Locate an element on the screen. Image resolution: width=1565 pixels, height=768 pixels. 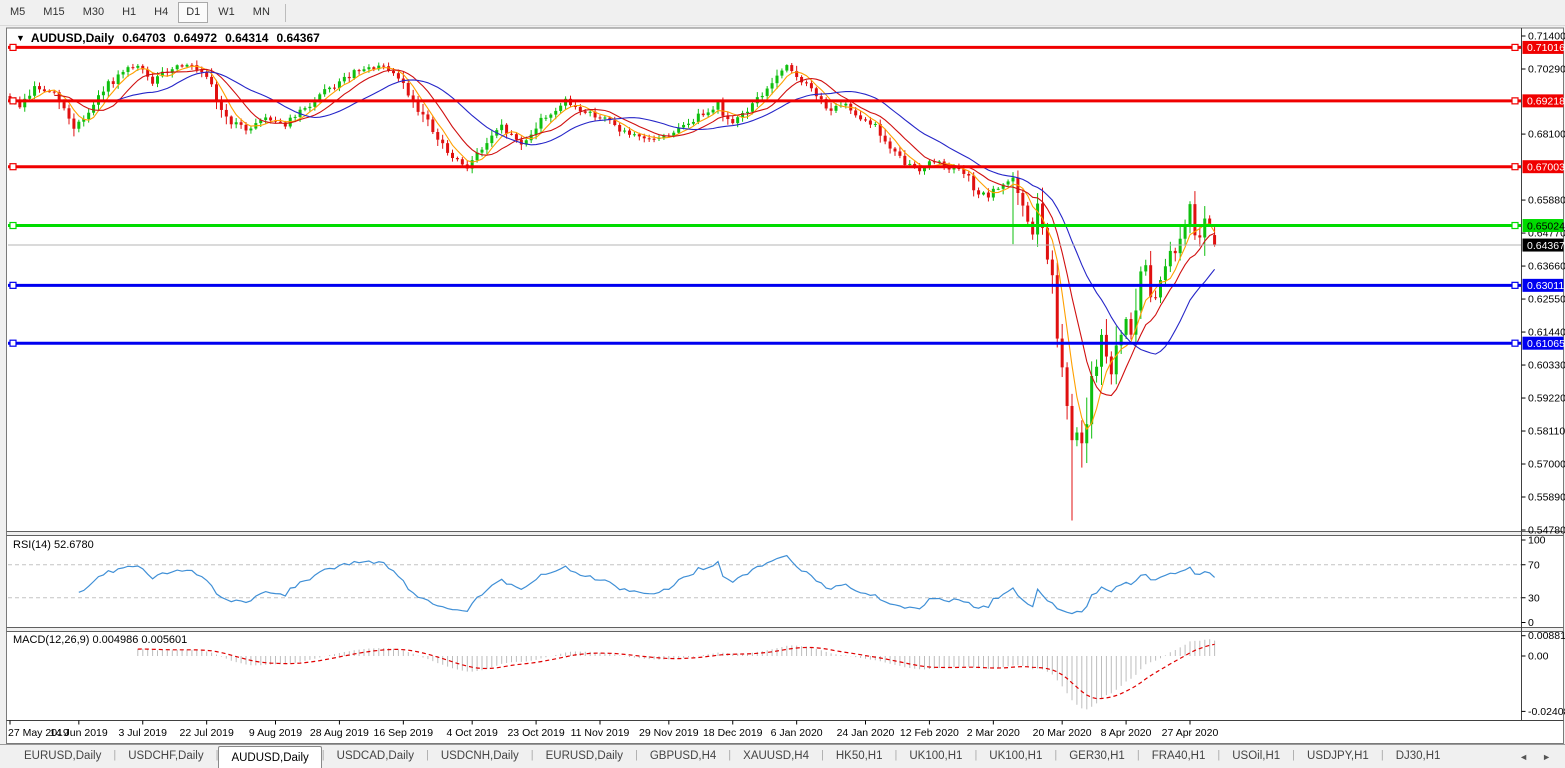
ohlc-open: 0.64703 is located at coordinates (144, 38).